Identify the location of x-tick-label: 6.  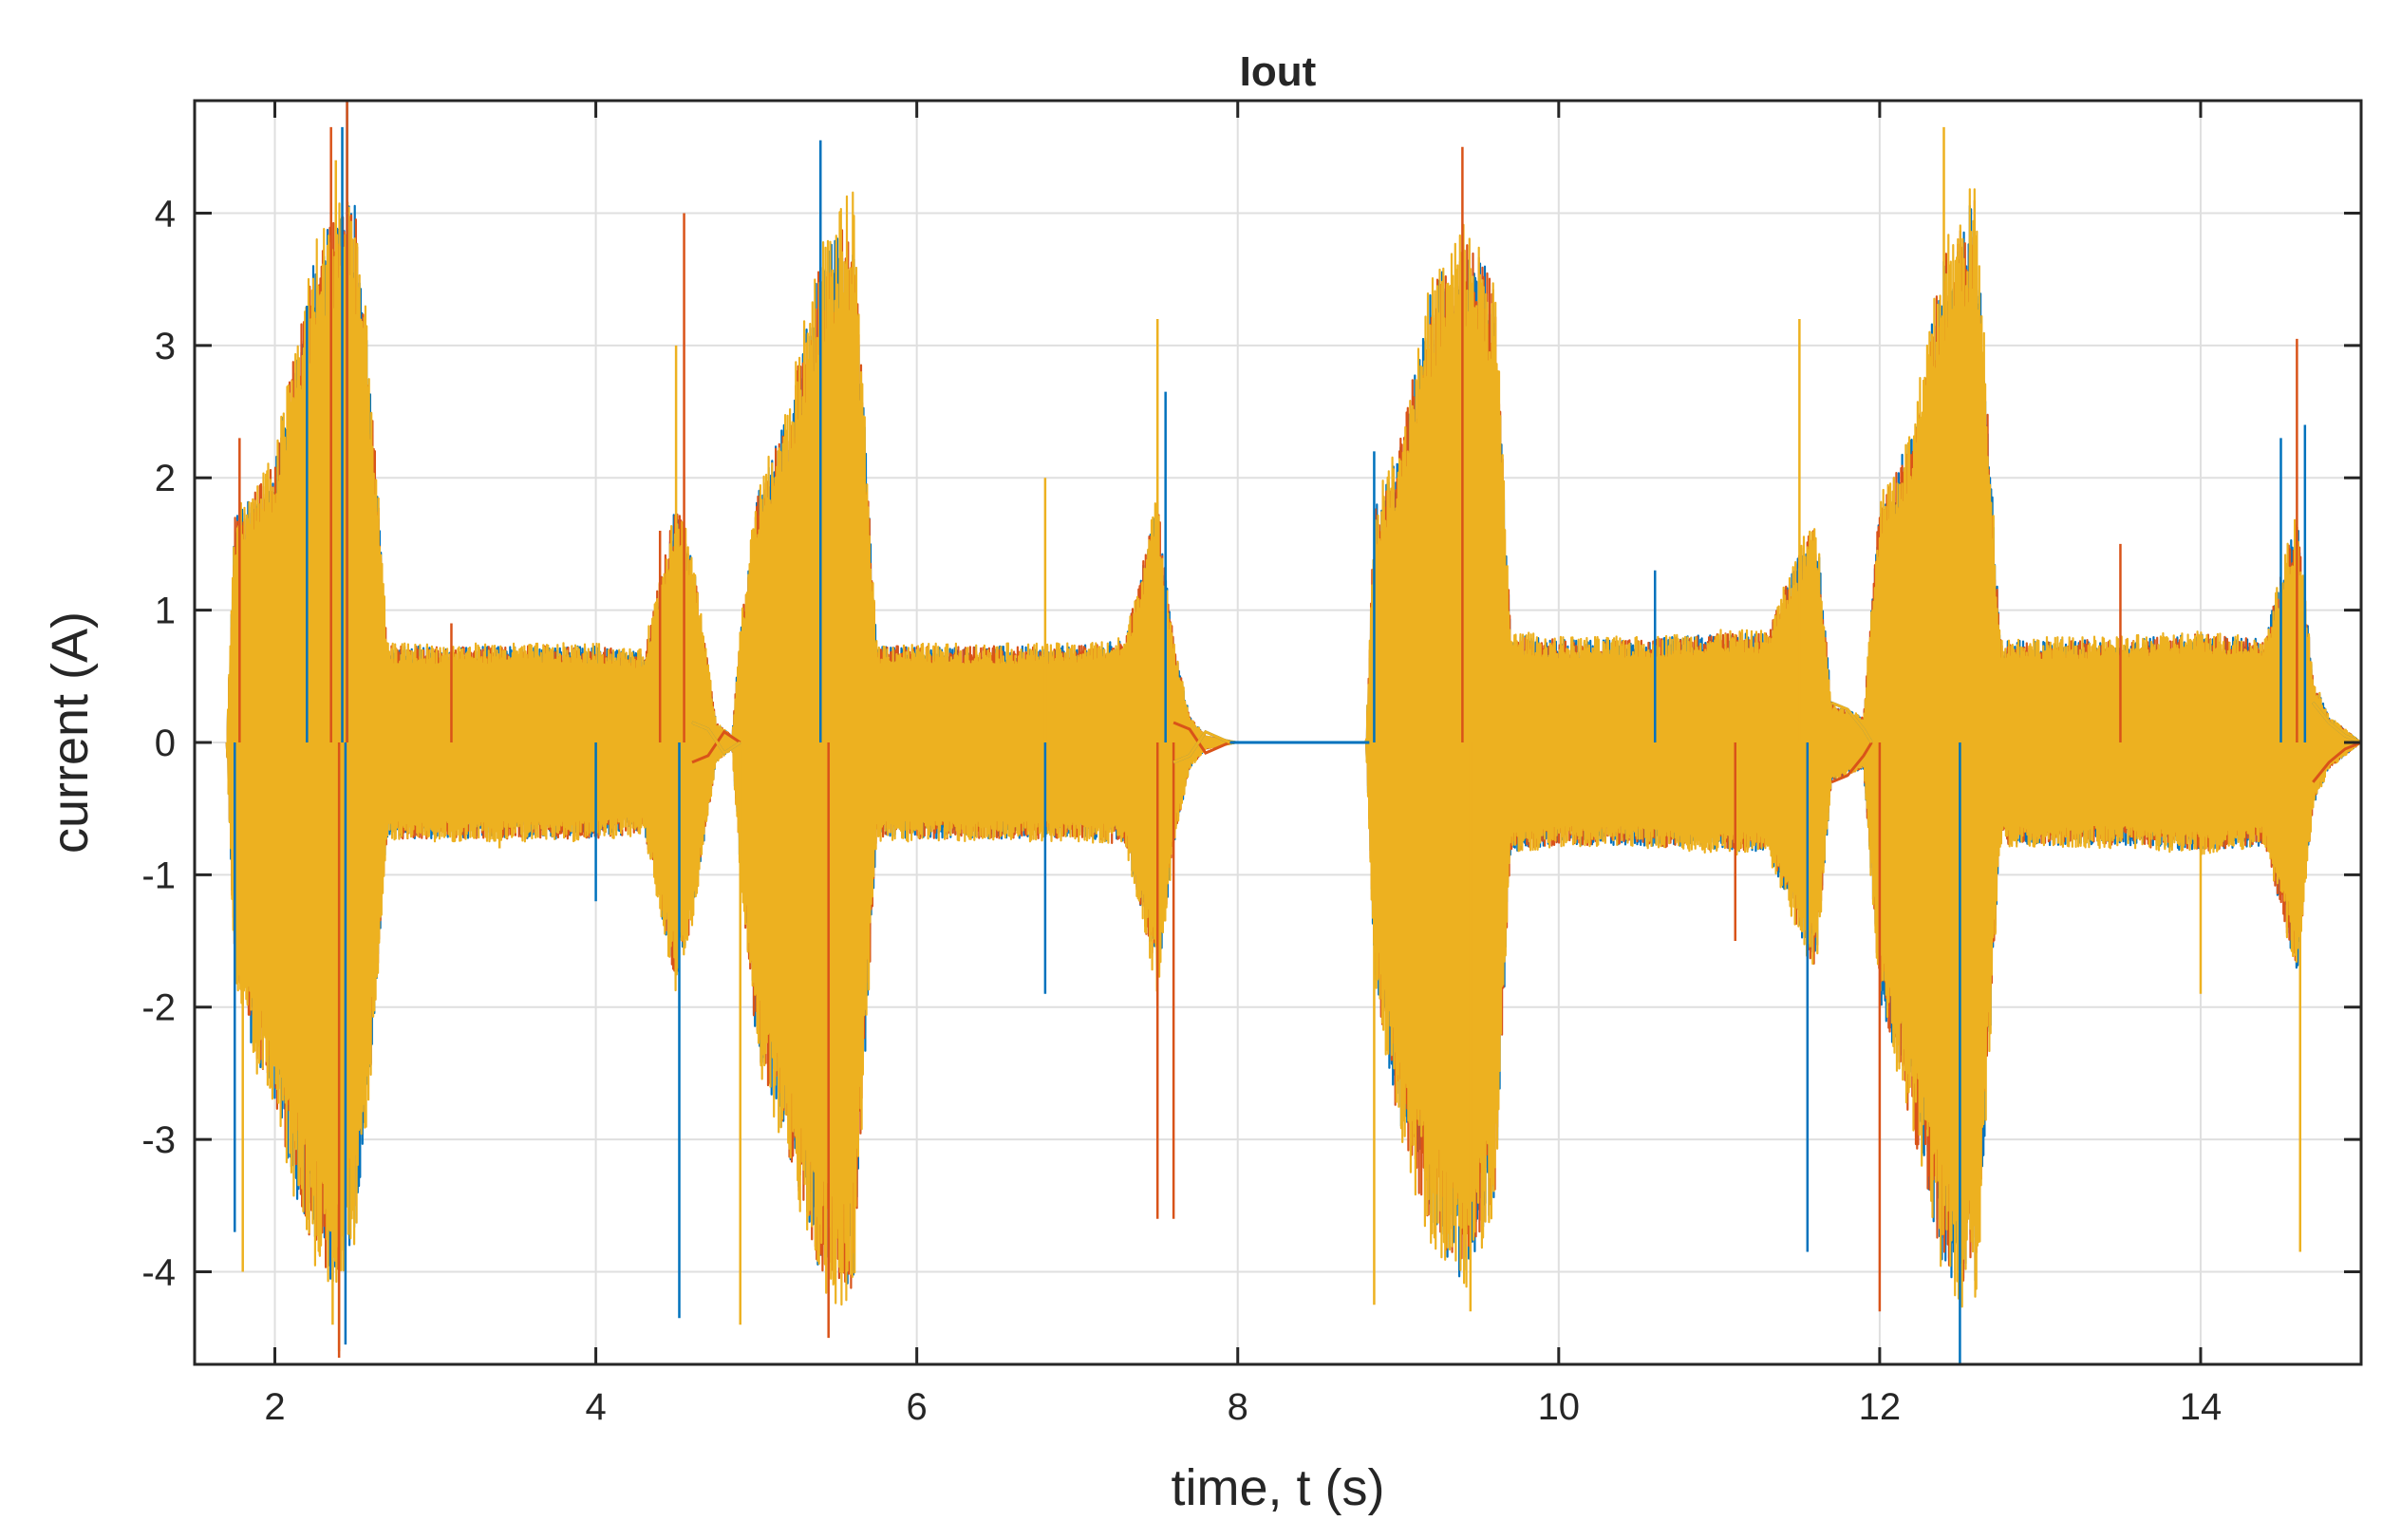
(917, 1407).